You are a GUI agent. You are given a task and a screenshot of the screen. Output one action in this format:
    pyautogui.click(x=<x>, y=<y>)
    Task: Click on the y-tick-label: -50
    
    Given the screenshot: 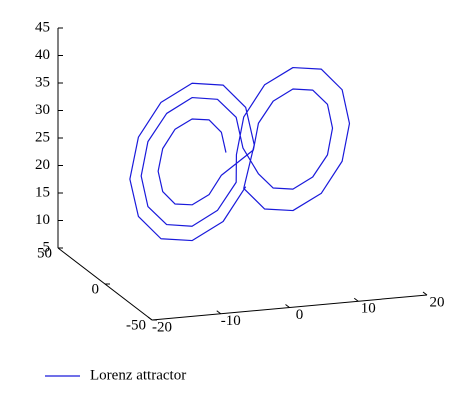 What is the action you would take?
    pyautogui.click(x=136, y=325)
    